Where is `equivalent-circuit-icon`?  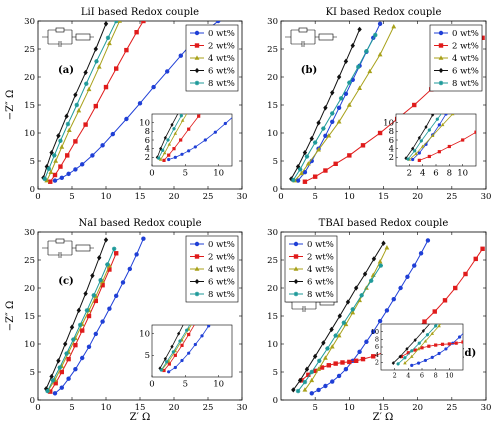 equivalent-circuit-icon is located at coordinates (68, 37).